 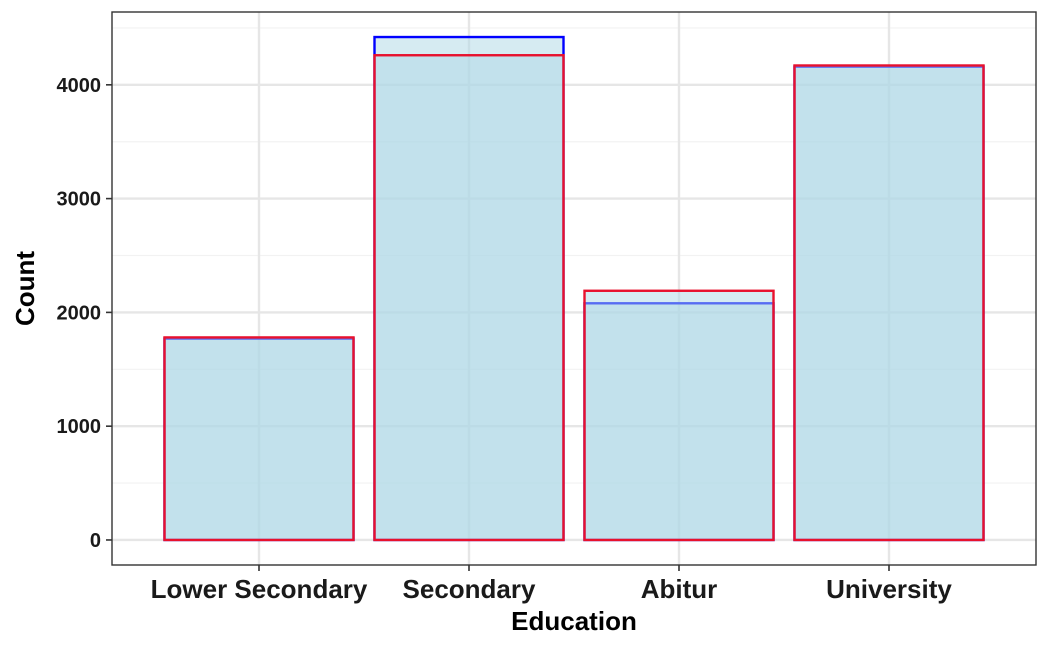 What do you see at coordinates (259, 589) in the screenshot?
I see `x-tick-label: Lower Secondary` at bounding box center [259, 589].